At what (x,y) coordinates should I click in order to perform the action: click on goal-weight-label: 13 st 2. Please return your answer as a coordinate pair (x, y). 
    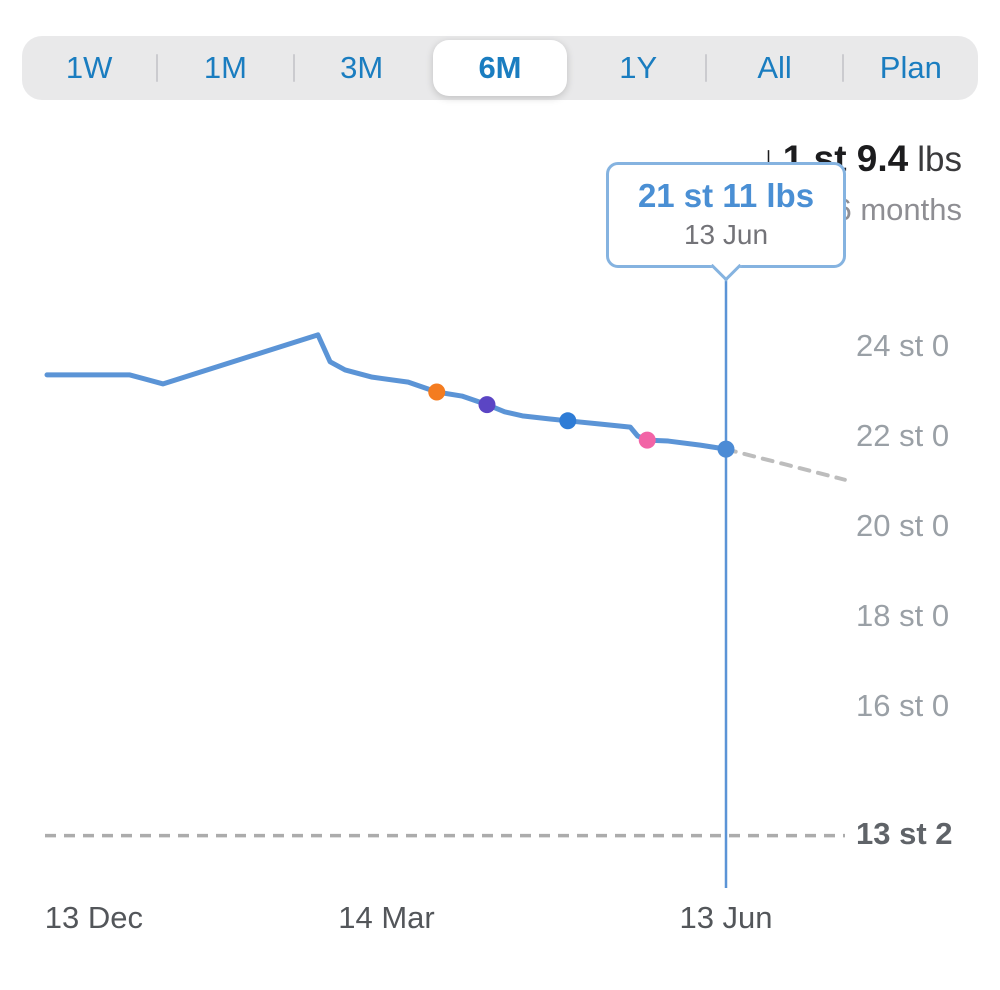
    Looking at the image, I should click on (904, 833).